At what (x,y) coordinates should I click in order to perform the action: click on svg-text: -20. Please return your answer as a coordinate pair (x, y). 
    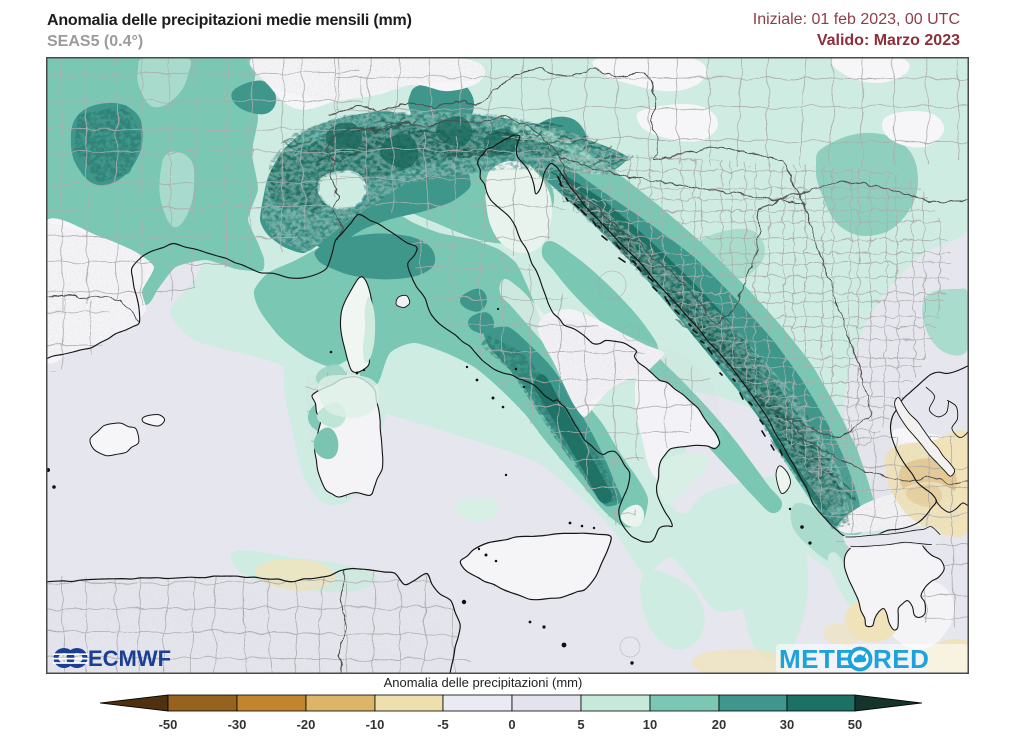
    Looking at the image, I should click on (306, 724).